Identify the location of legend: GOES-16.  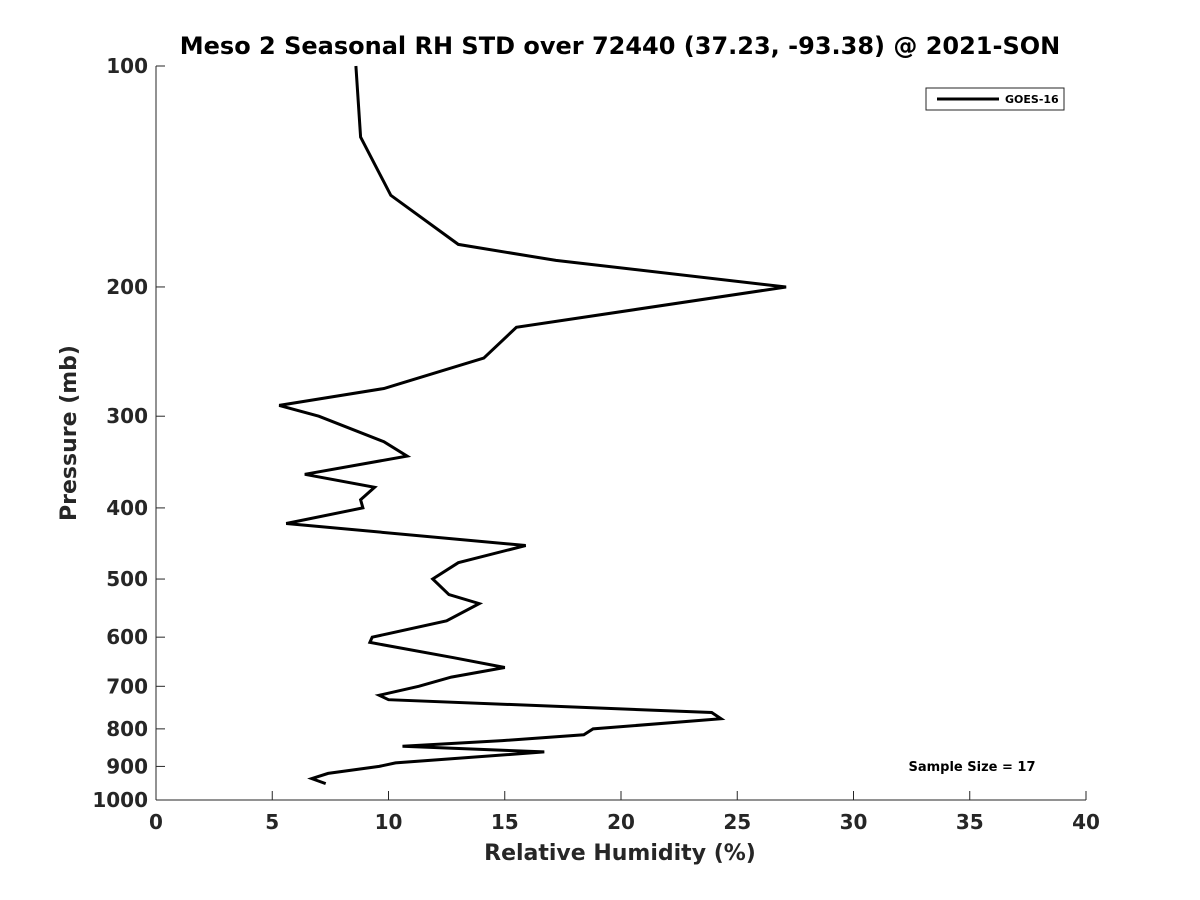
(995, 99).